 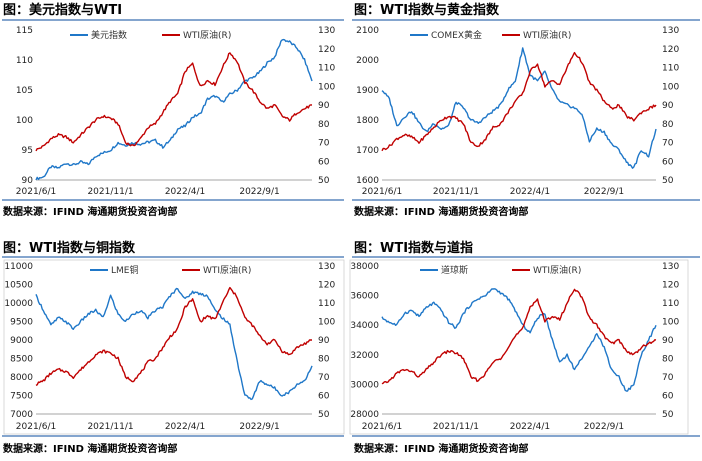 I want to click on panel-2-ytick-right: 70, so click(x=324, y=378).